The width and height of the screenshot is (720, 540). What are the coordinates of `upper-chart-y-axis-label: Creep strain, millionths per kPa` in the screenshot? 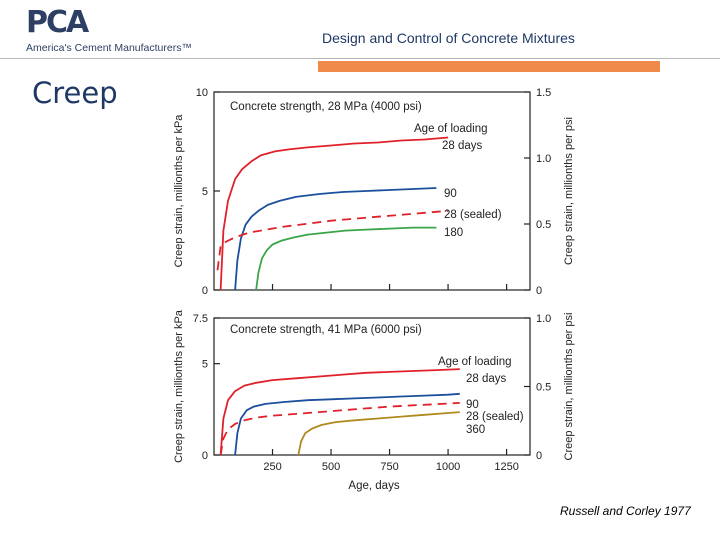 It's located at (179, 191).